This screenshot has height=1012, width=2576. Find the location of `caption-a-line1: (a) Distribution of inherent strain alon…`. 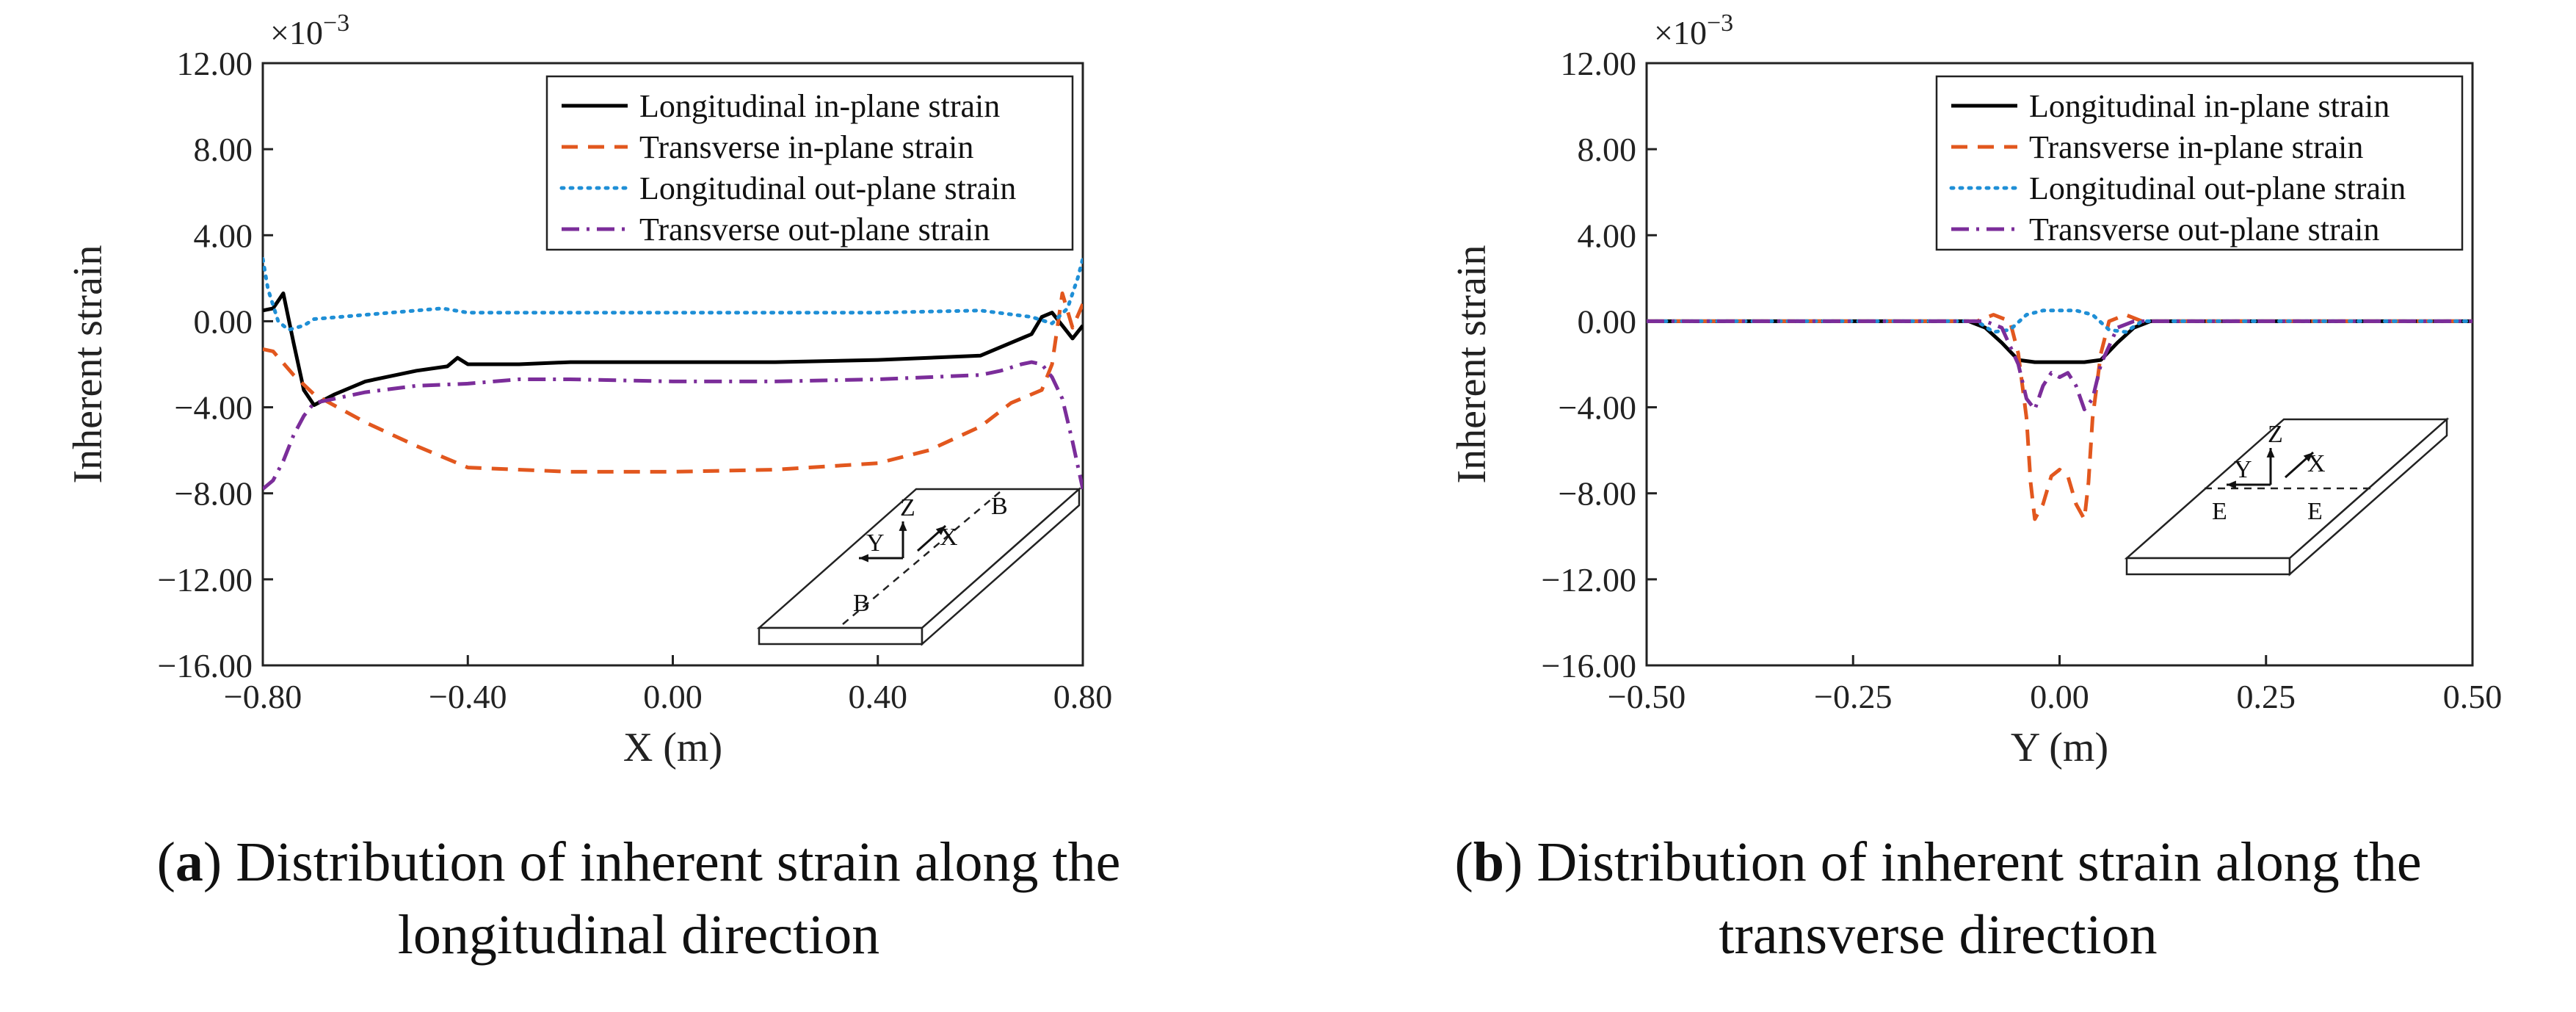

caption-a-line1: (a) Distribution of inherent strain alon… is located at coordinates (639, 862).